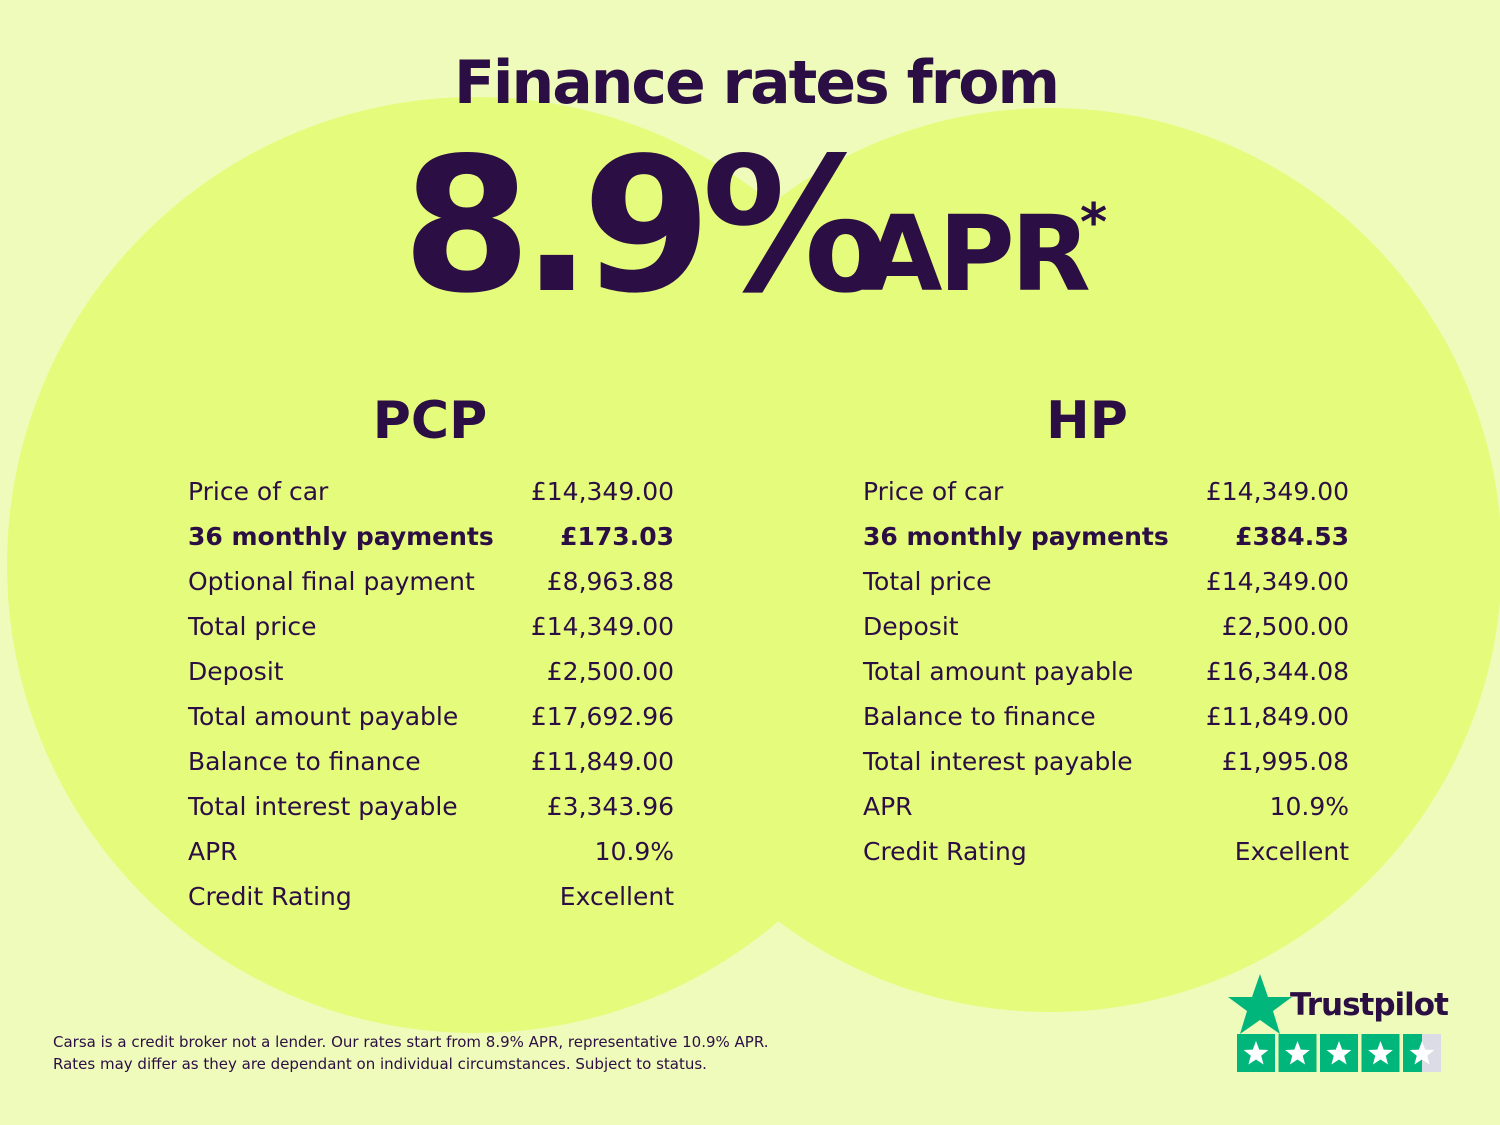 Image resolution: width=1500 pixels, height=1125 pixels. What do you see at coordinates (1285, 761) in the screenshot?
I see `row-value: £1,995.08` at bounding box center [1285, 761].